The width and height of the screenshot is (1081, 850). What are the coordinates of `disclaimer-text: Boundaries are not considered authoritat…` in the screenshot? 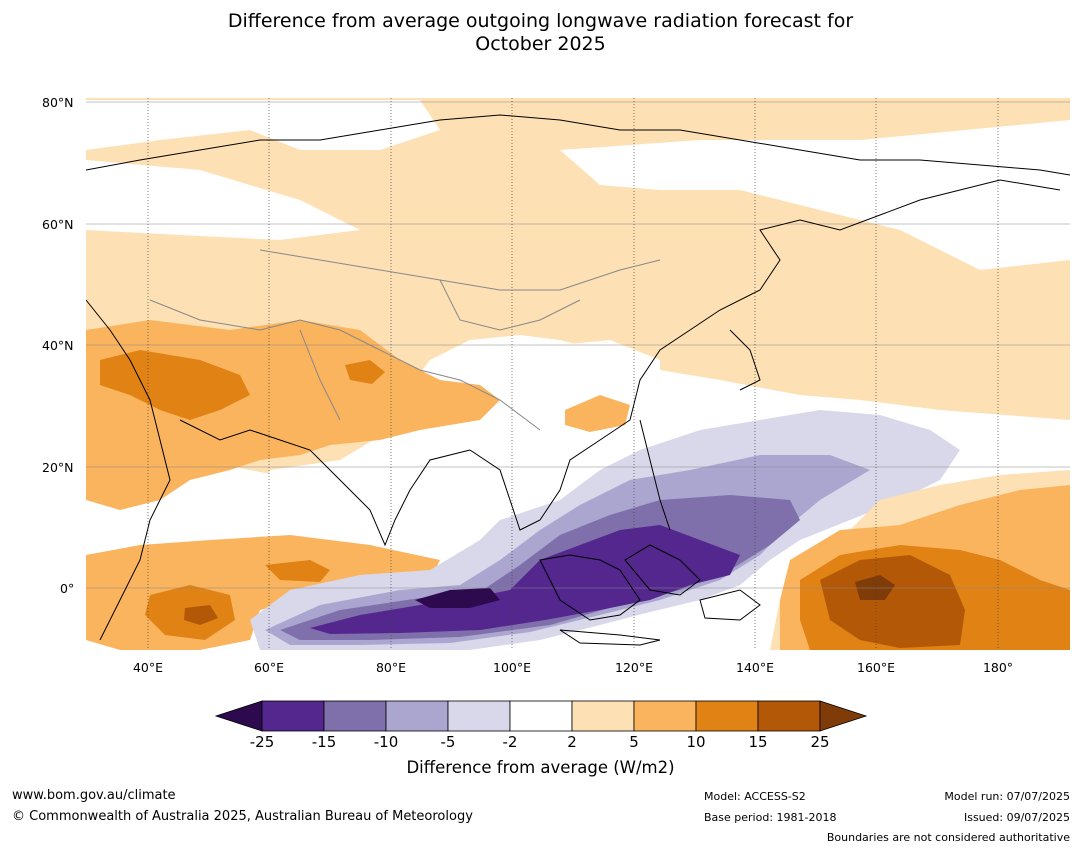 It's located at (948, 837).